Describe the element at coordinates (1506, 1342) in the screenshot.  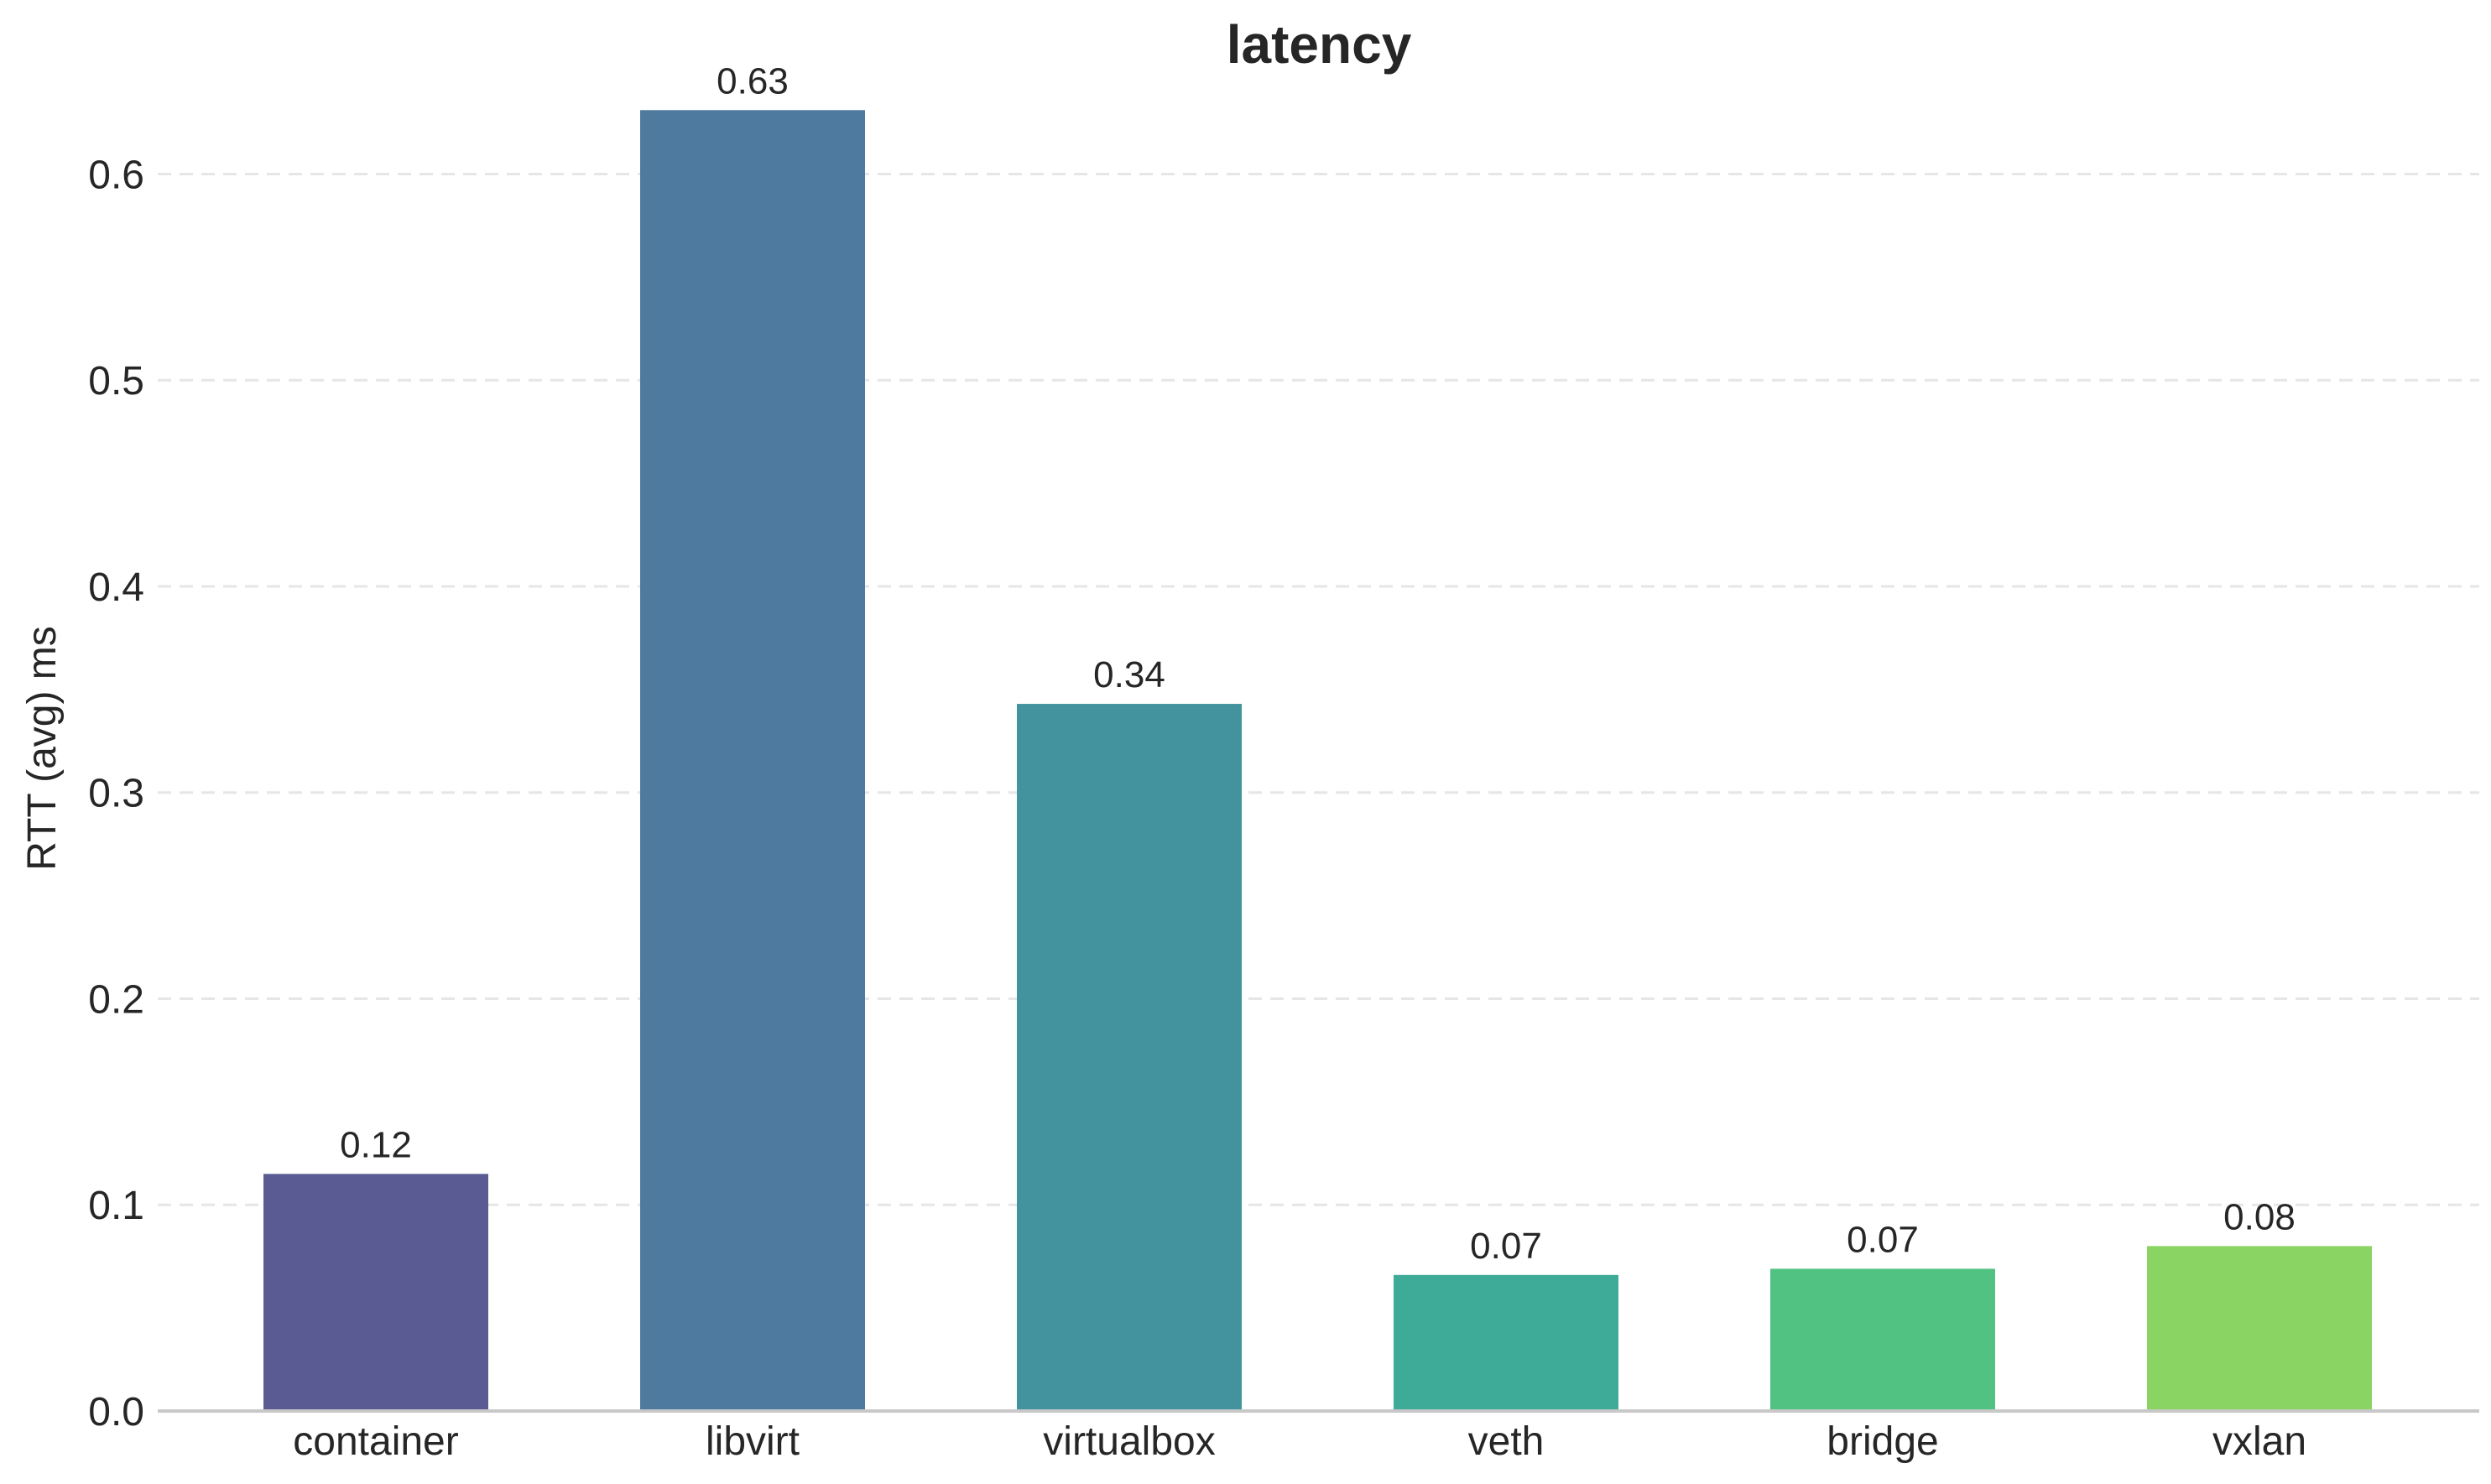
I see `bar-veth` at that location.